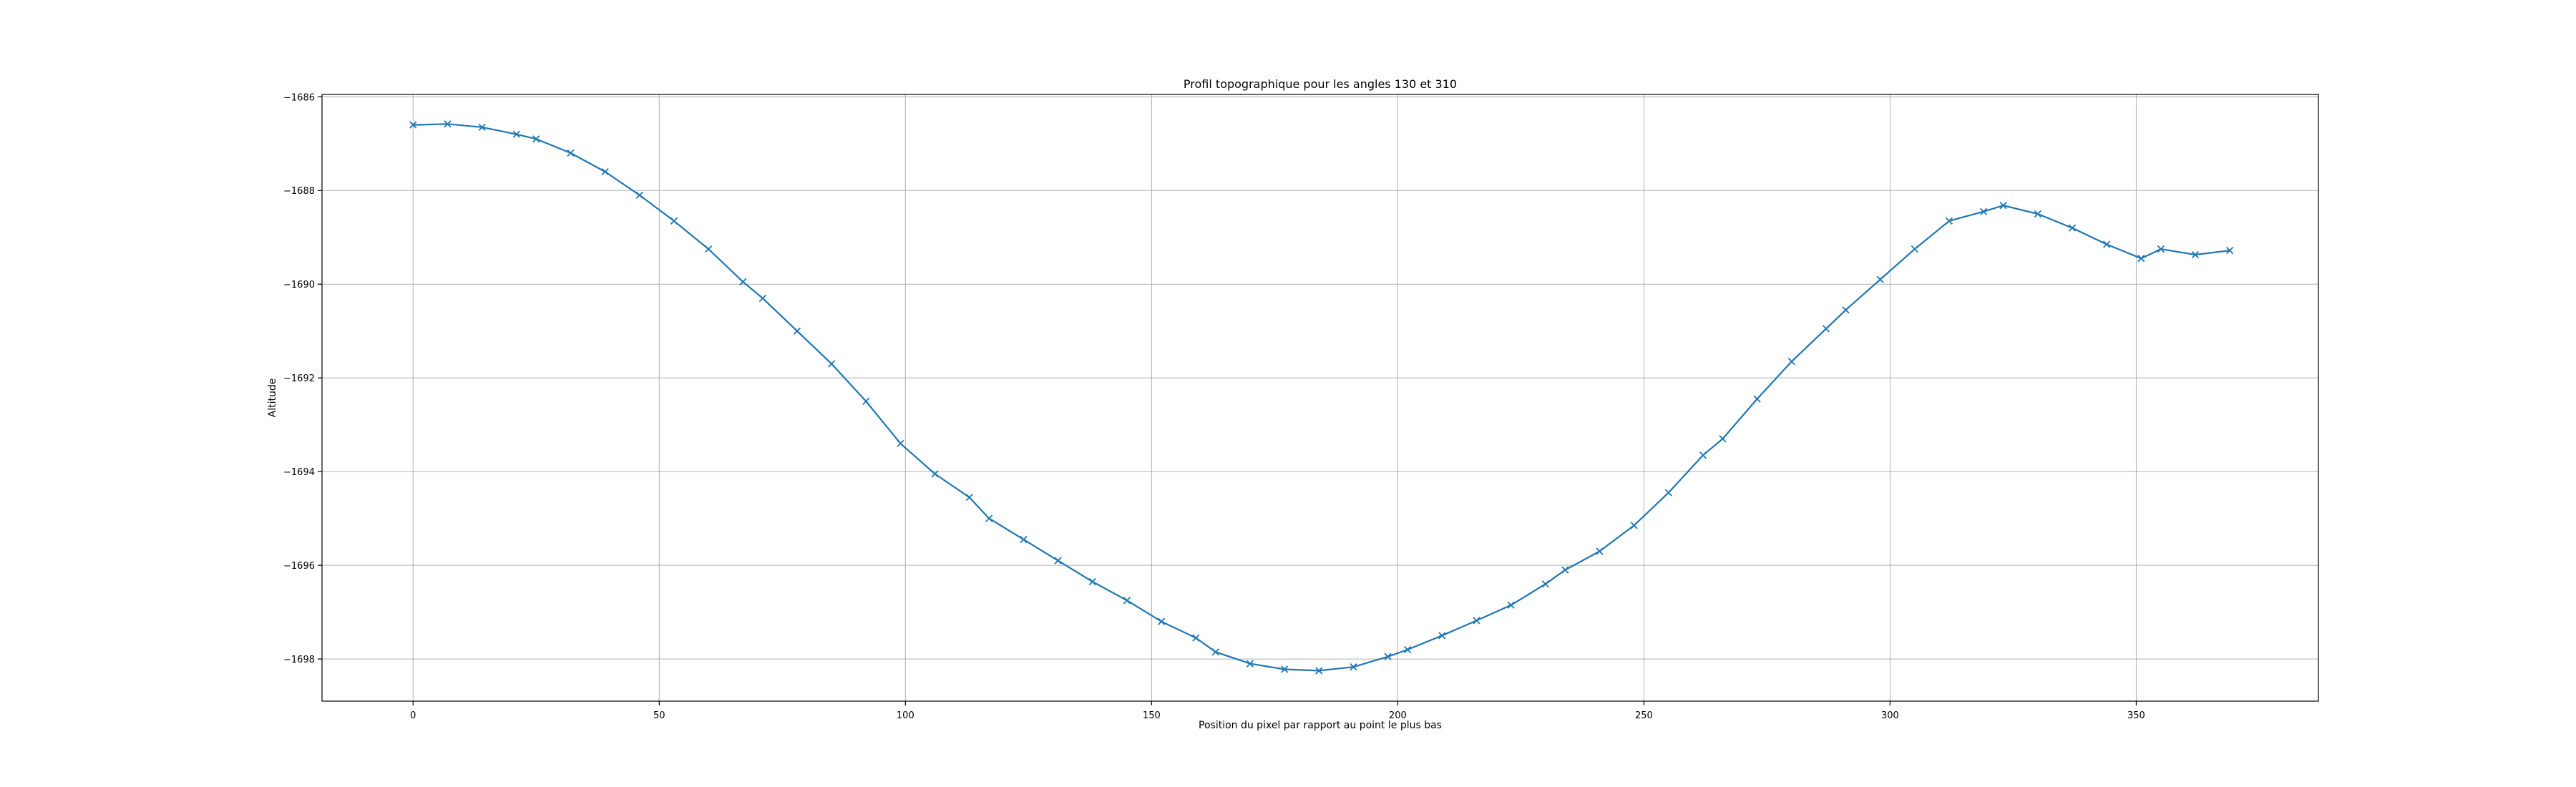 Image resolution: width=2576 pixels, height=787 pixels. Describe the element at coordinates (659, 716) in the screenshot. I see `x-tick-label: 50` at that location.